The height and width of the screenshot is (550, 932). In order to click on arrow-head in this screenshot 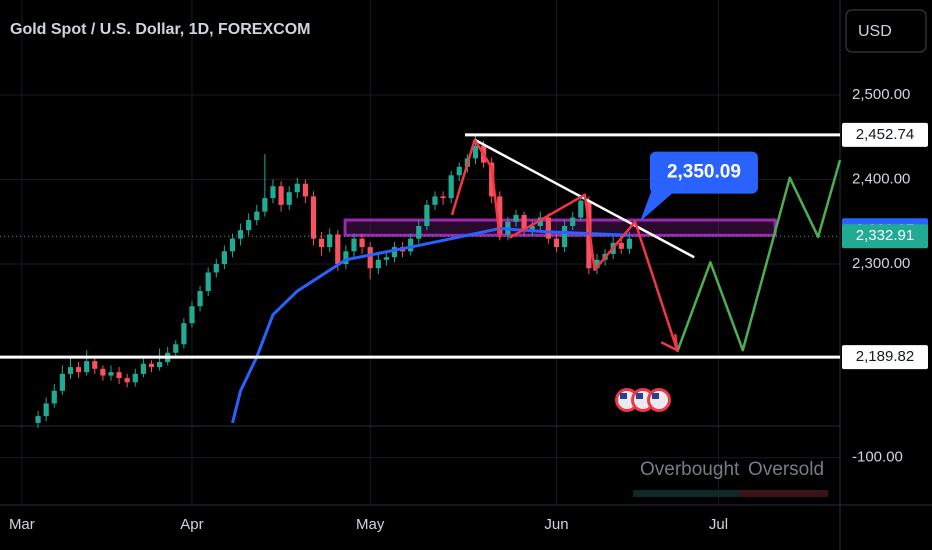, I will do `click(669, 343)`.